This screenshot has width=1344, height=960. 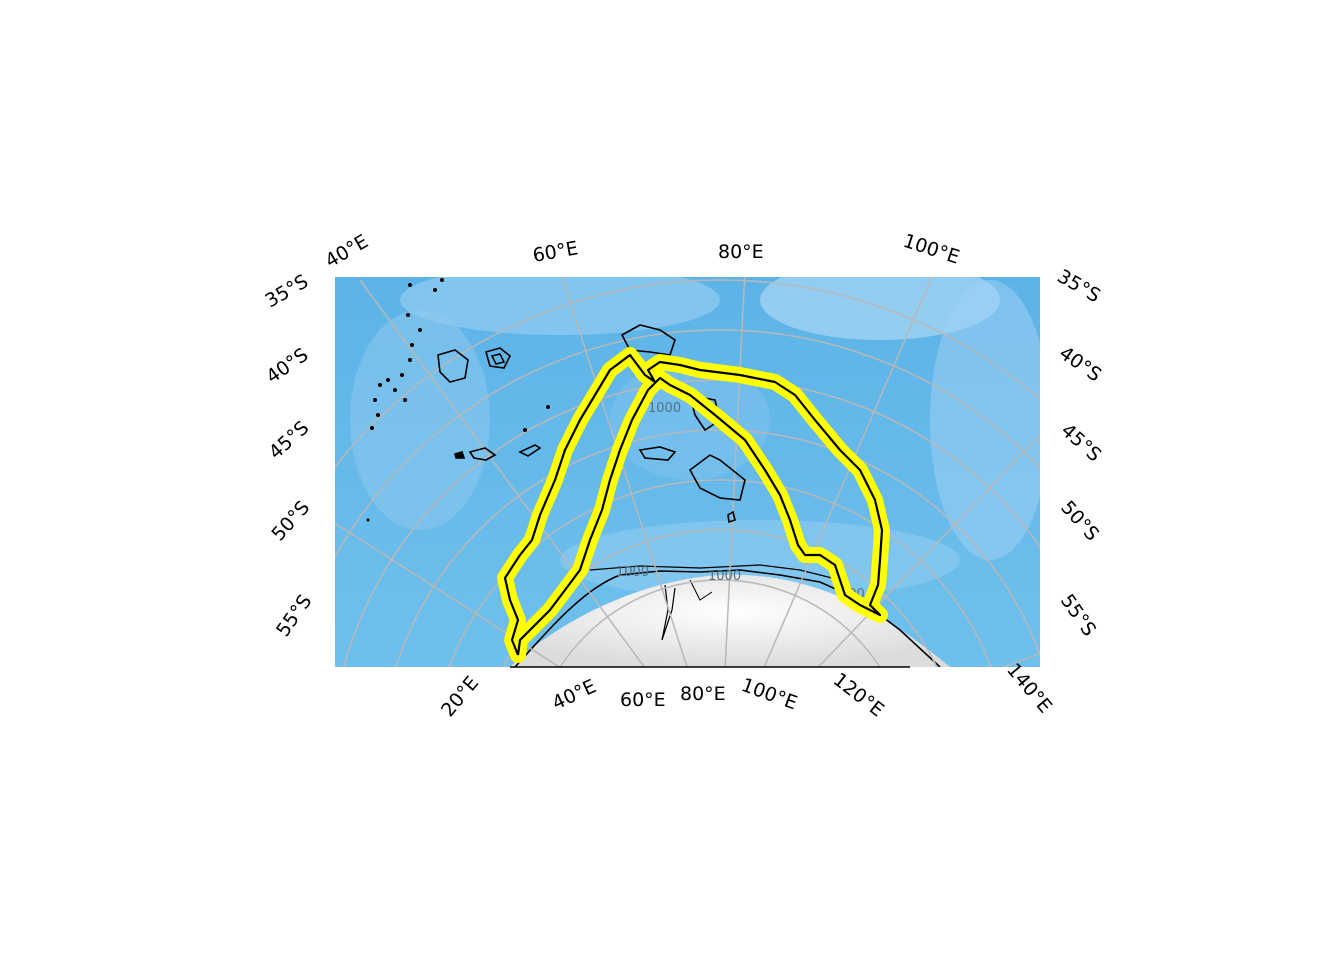 I want to click on island-chain, so click(x=458, y=400).